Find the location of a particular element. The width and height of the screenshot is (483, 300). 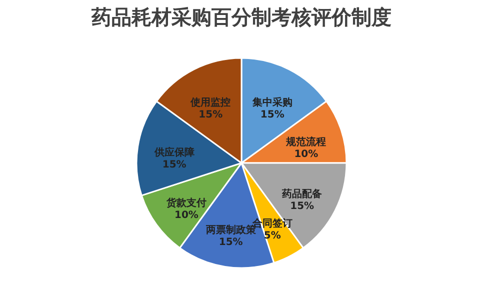

slice-label: 集中采购 is located at coordinates (271, 102).